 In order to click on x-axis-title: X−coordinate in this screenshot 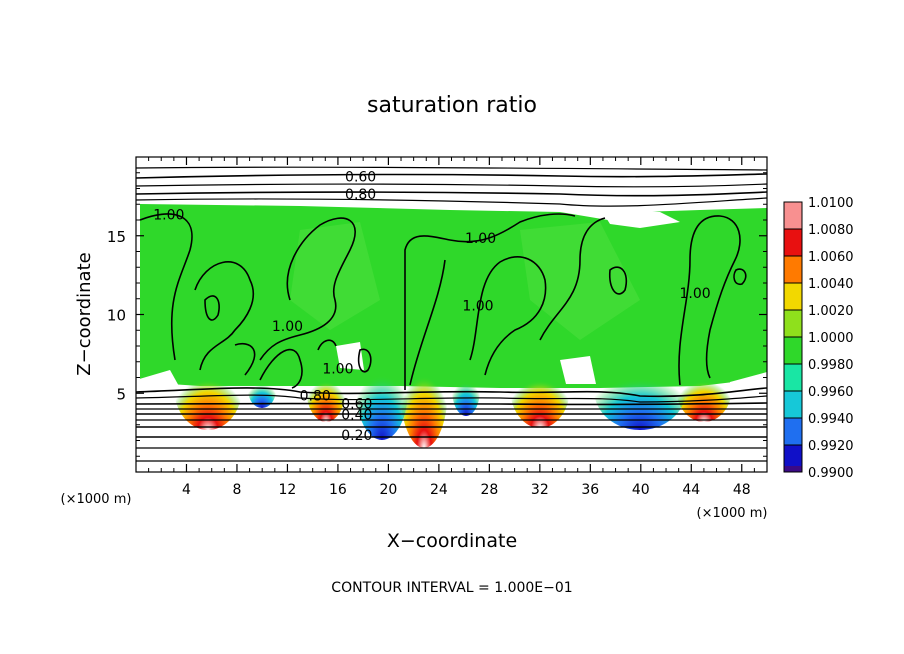, I will do `click(452, 541)`.